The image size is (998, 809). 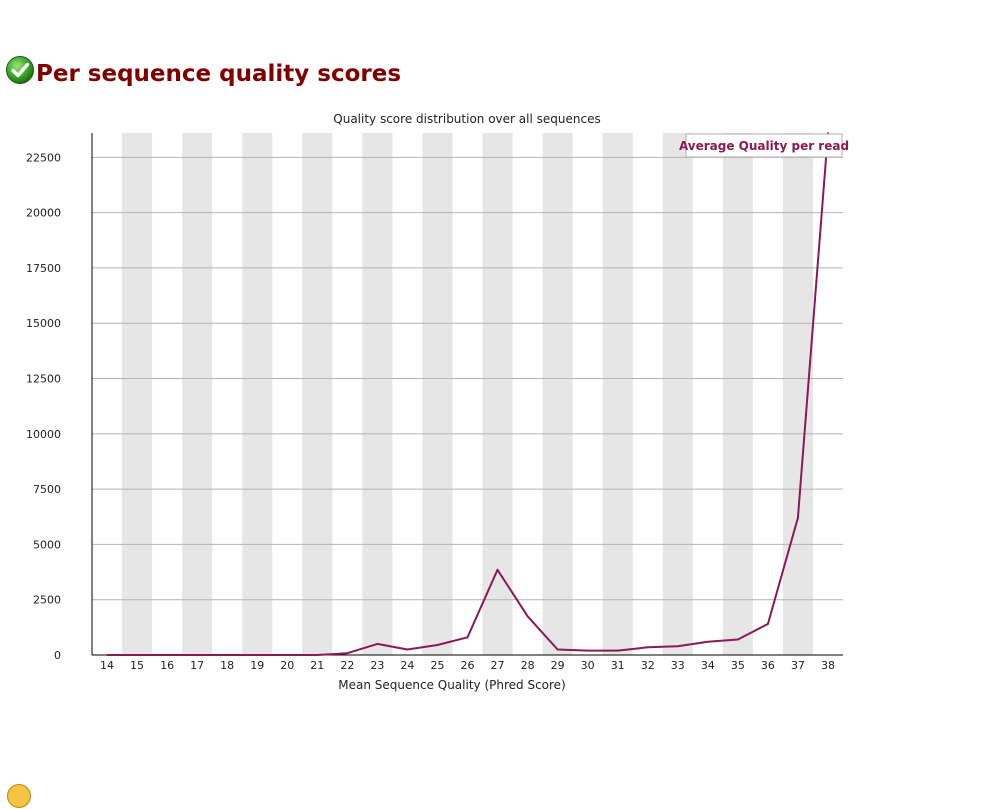 I want to click on x-tick-14: 14, so click(x=107, y=665).